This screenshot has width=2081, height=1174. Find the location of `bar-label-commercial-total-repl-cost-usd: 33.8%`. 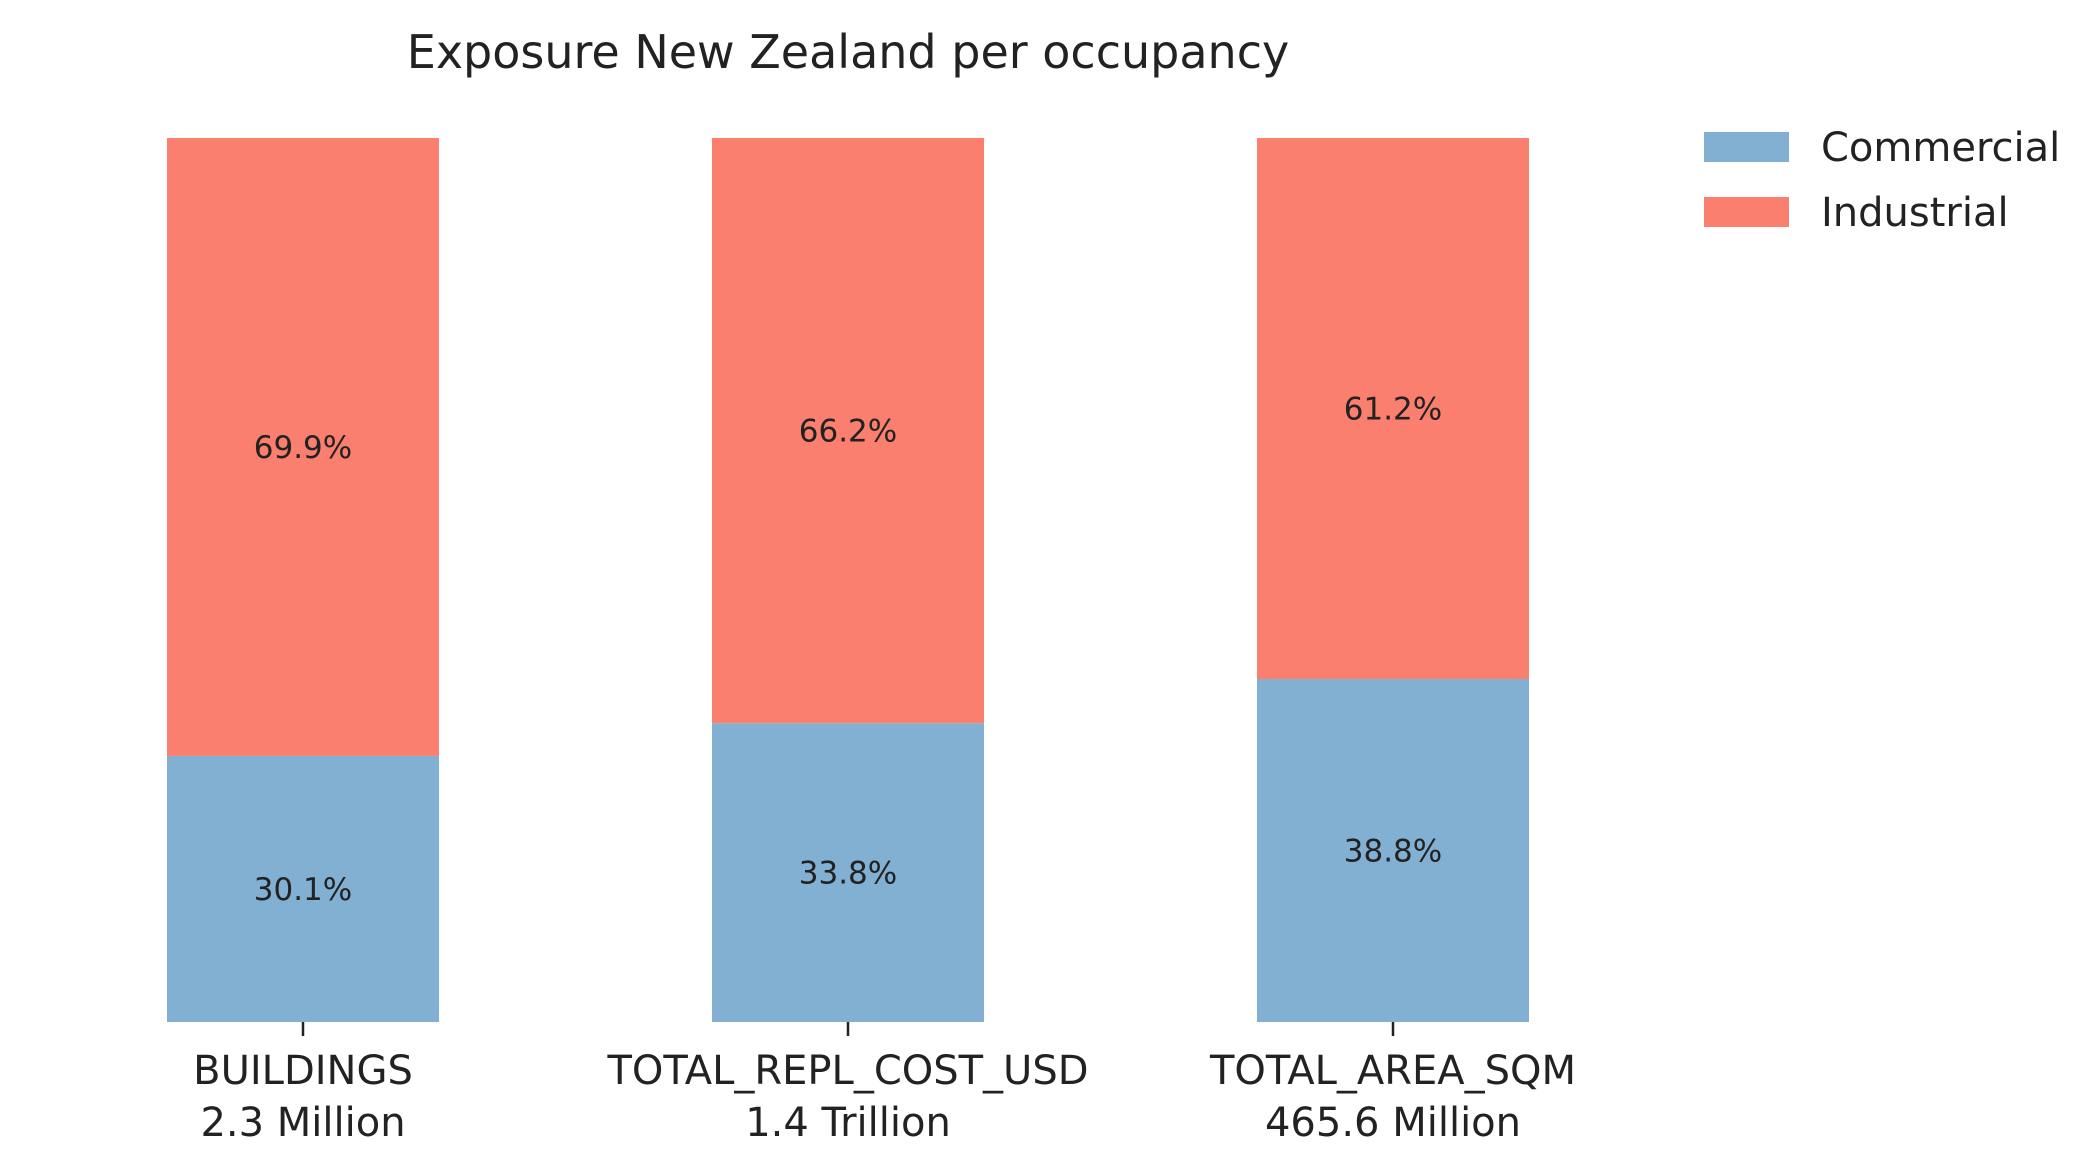

bar-label-commercial-total-repl-cost-usd: 33.8% is located at coordinates (848, 874).